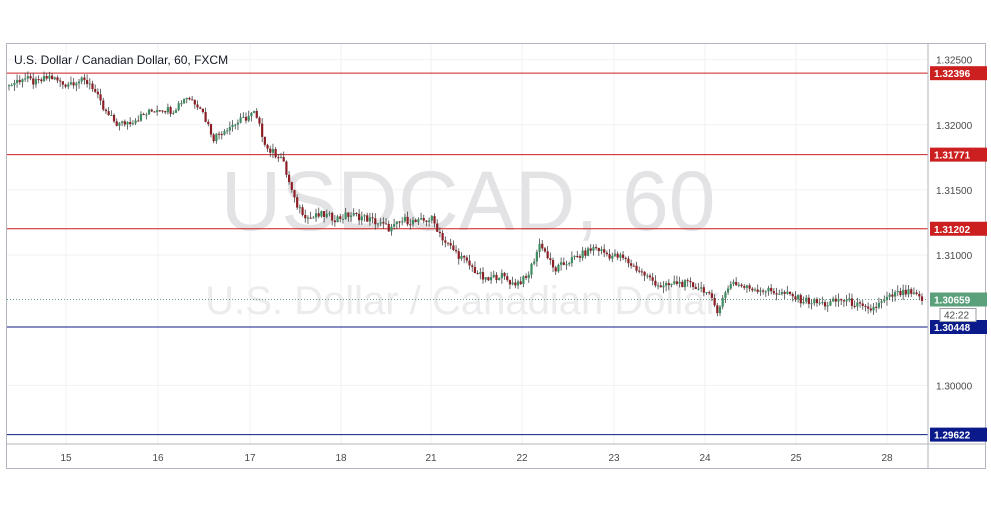  Describe the element at coordinates (887, 458) in the screenshot. I see `x-tick-label: 28` at that location.